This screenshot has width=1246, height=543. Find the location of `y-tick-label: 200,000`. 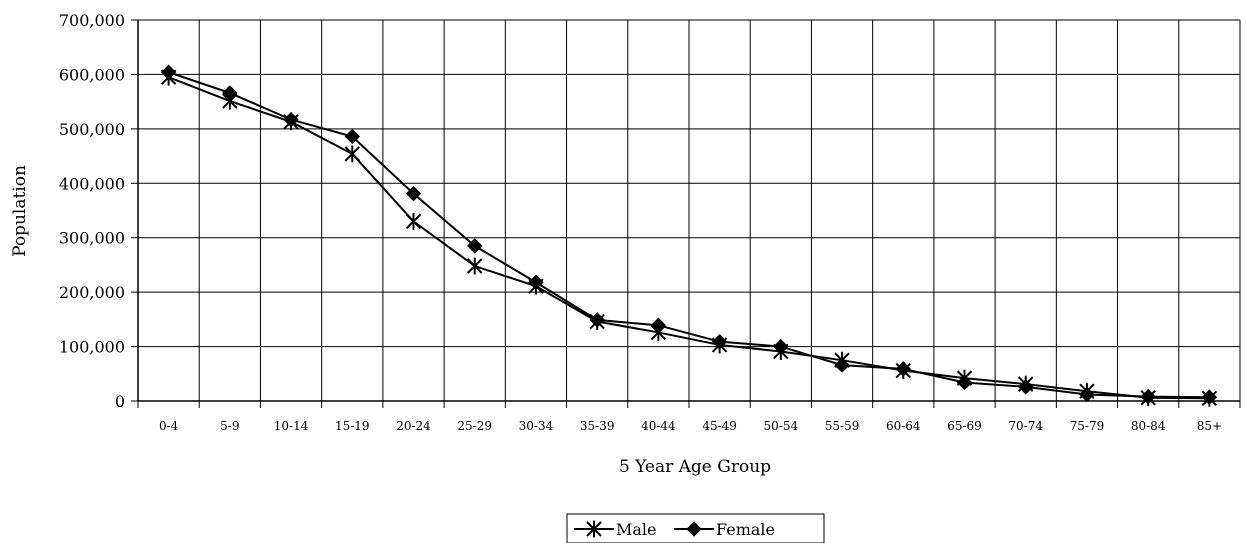

y-tick-label: 200,000 is located at coordinates (92, 292).